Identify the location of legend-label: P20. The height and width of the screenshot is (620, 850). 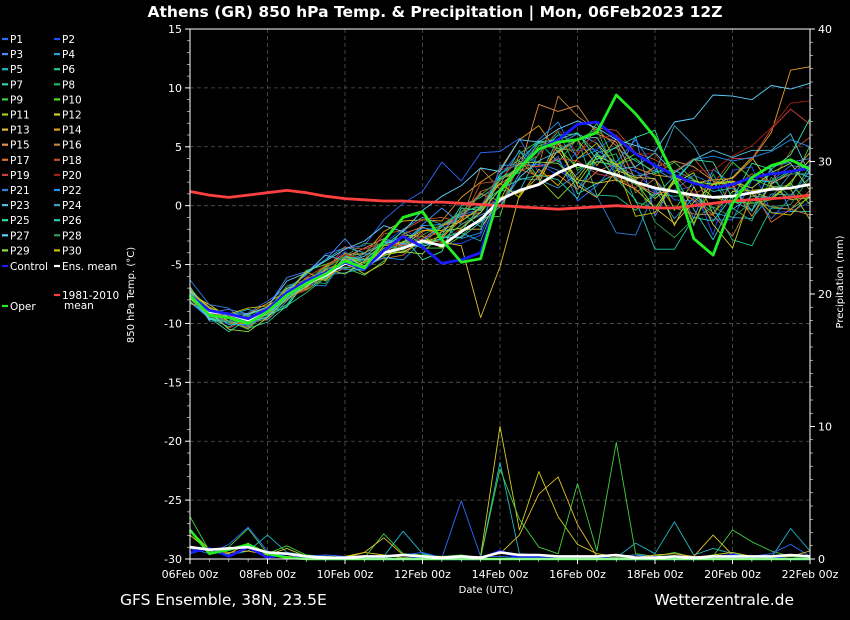
(72, 176).